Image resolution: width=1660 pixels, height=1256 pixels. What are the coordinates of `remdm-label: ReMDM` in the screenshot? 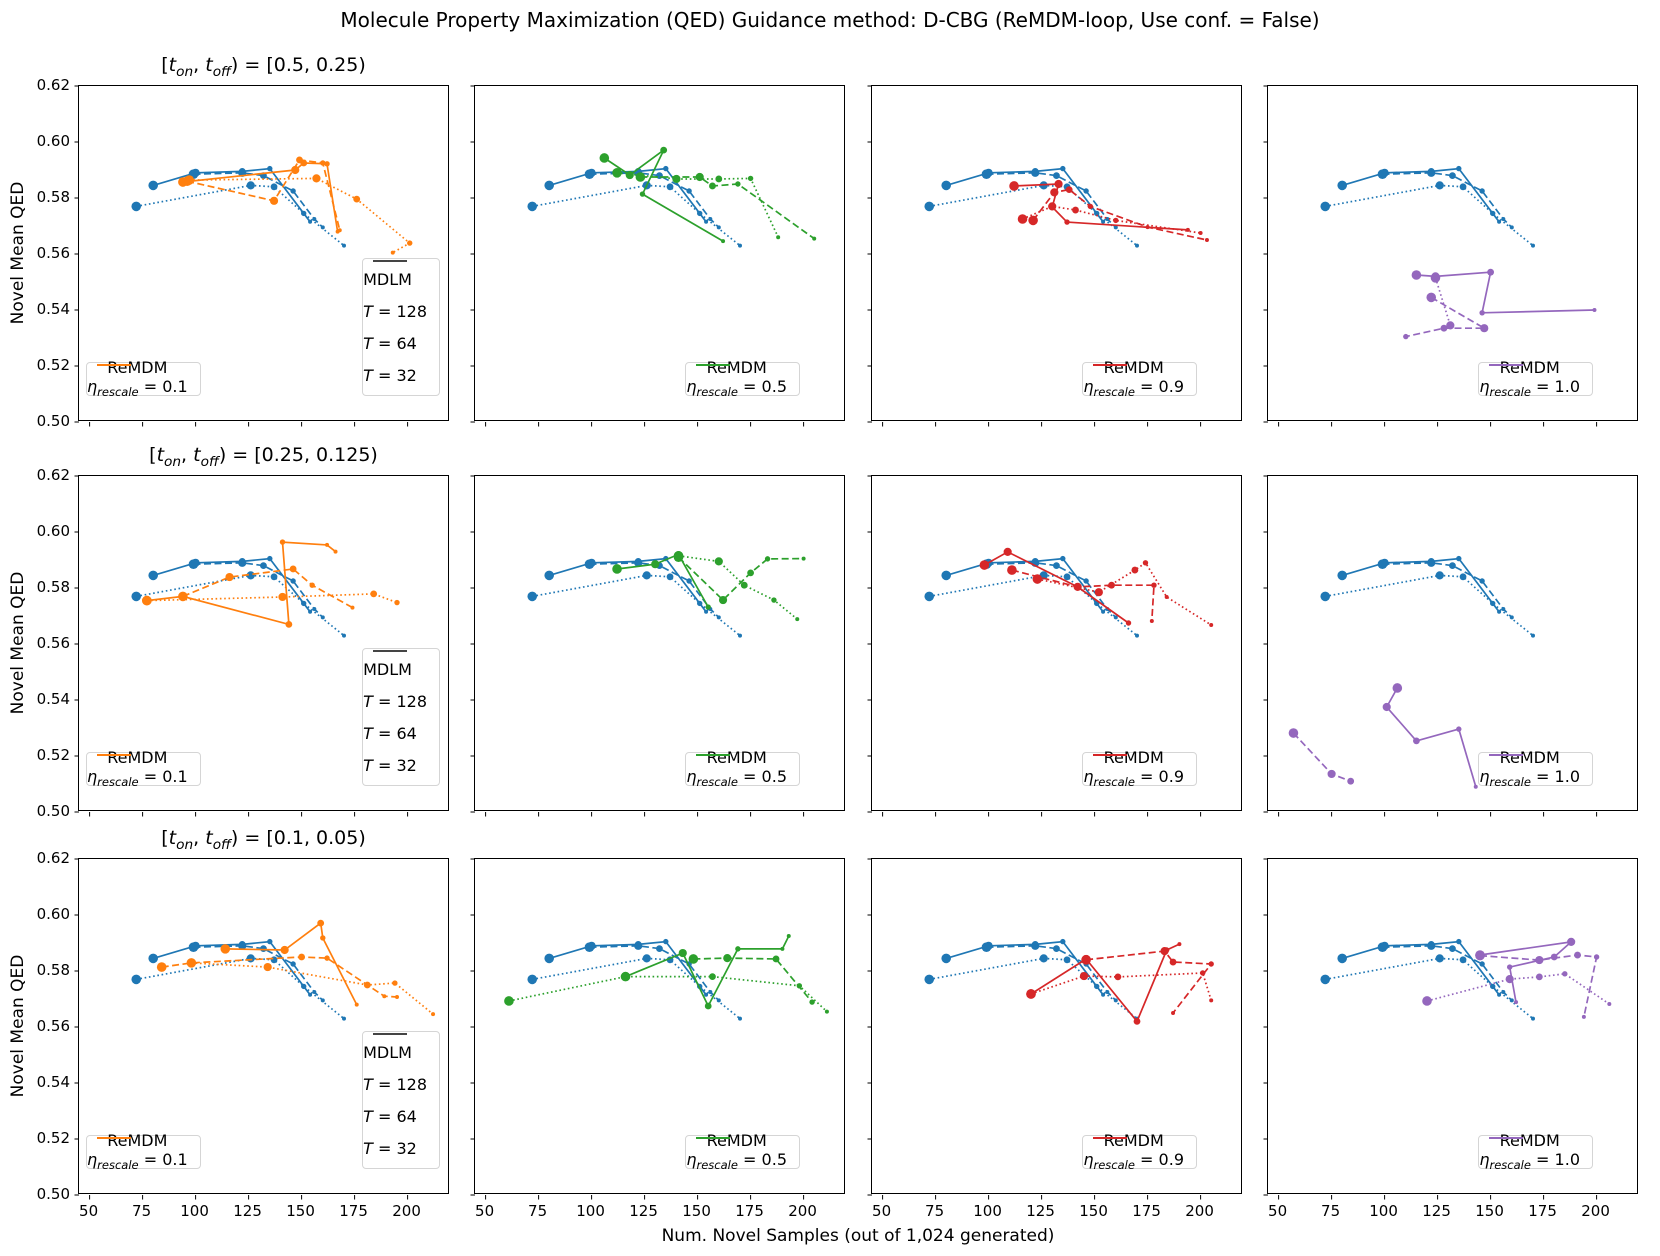 It's located at (1529, 368).